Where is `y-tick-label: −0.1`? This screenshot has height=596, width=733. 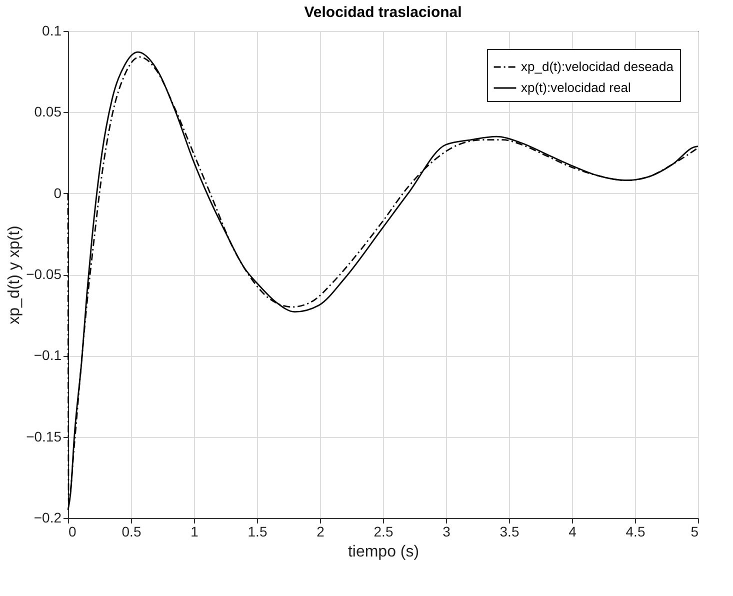 y-tick-label: −0.1 is located at coordinates (48, 355).